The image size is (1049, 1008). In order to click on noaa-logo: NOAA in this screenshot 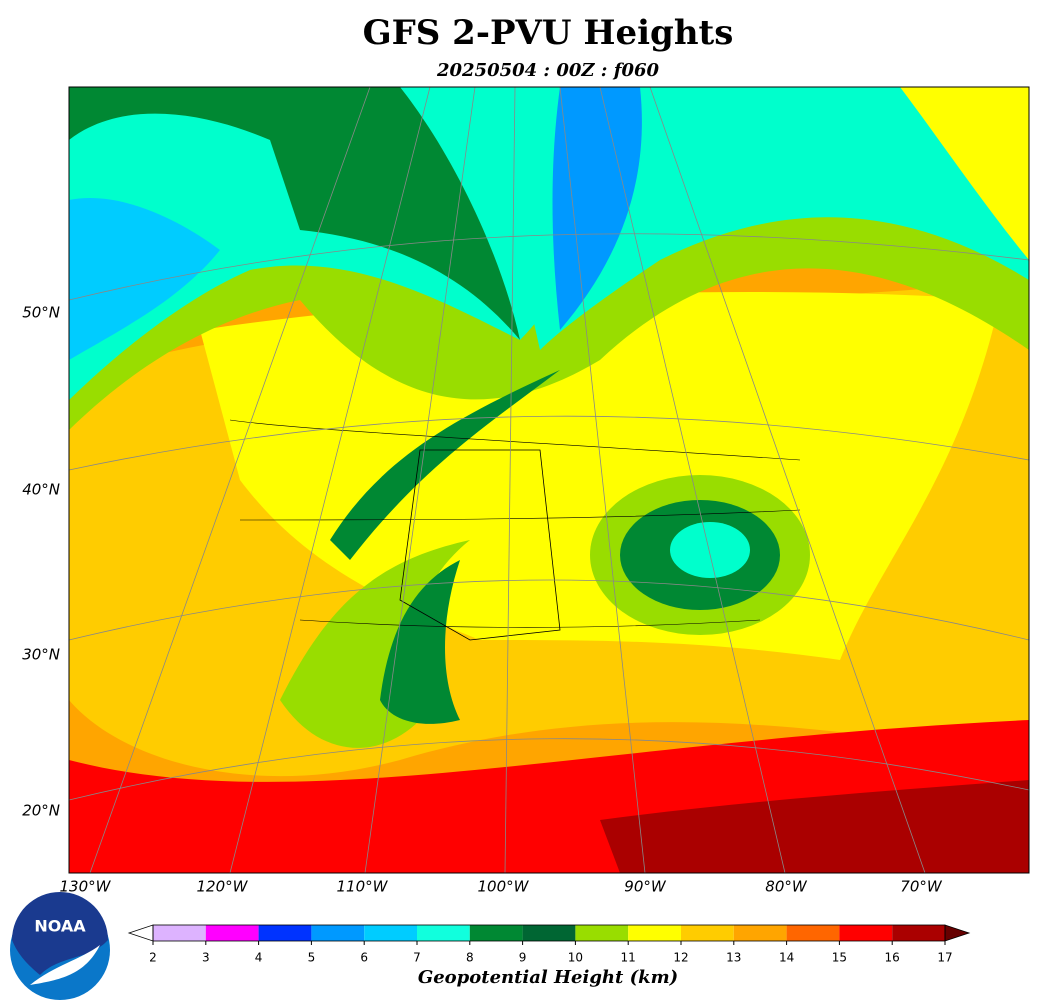, I will do `click(60, 946)`.